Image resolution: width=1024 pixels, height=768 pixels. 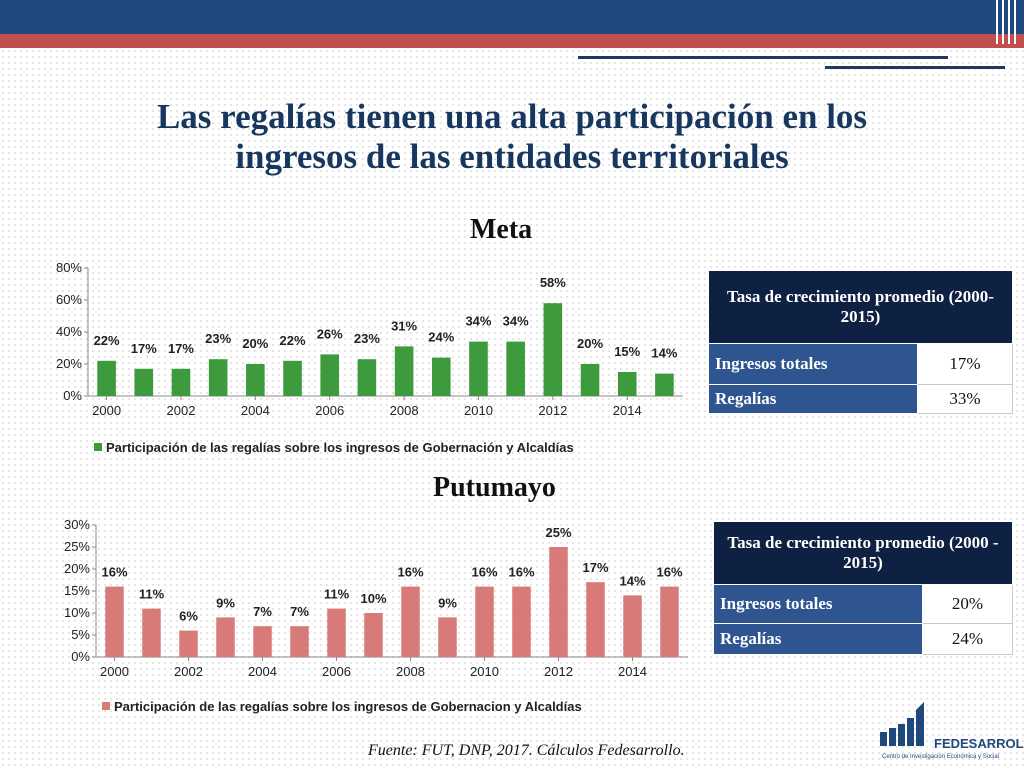 I want to click on meta-row-value: 33%, so click(x=965, y=399).